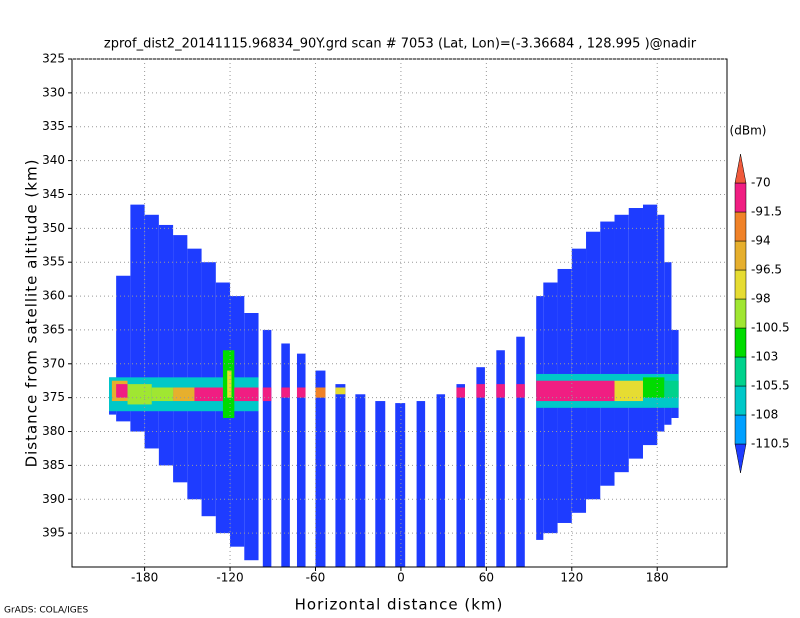  Describe the element at coordinates (53, 59) in the screenshot. I see `y-tick-label: 325` at that location.